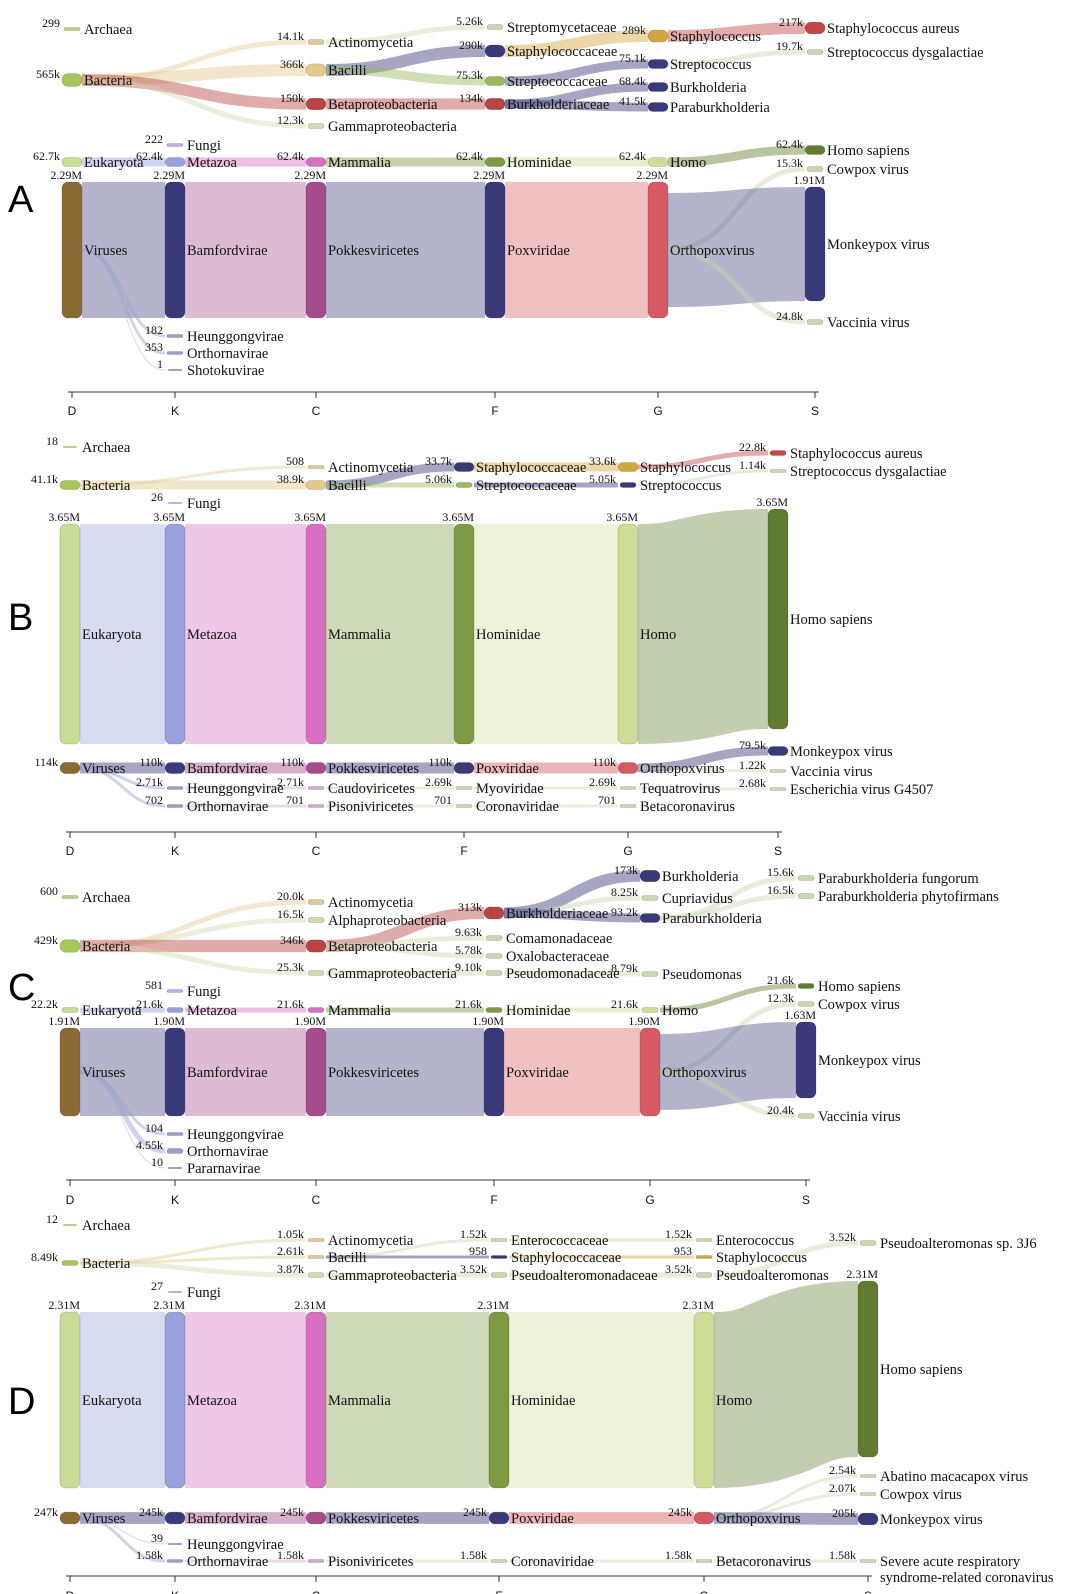 This screenshot has width=1076, height=1594. Describe the element at coordinates (628, 788) in the screenshot. I see `node-tequatrovirus` at that location.